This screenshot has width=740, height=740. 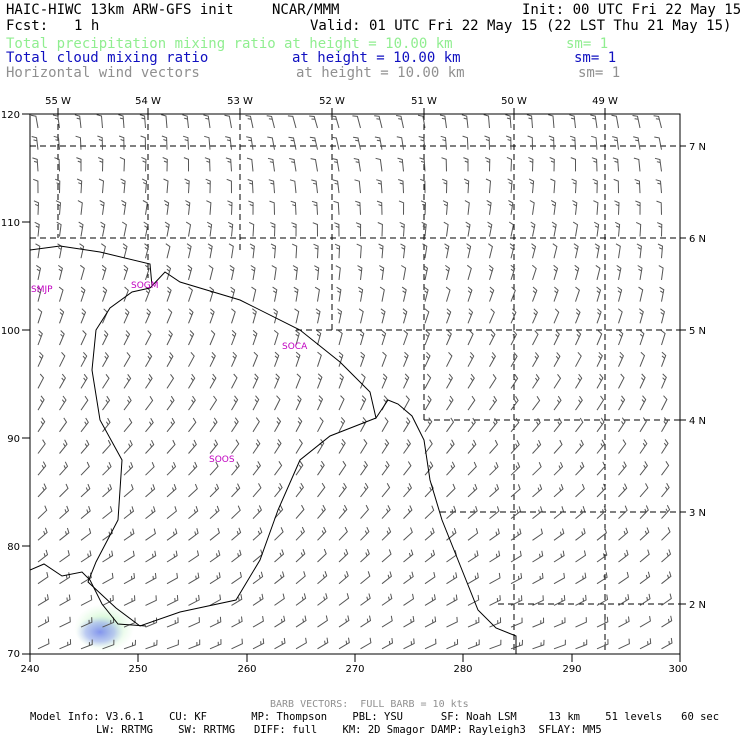 I want to click on y-tick-100: 100, so click(x=10, y=331).